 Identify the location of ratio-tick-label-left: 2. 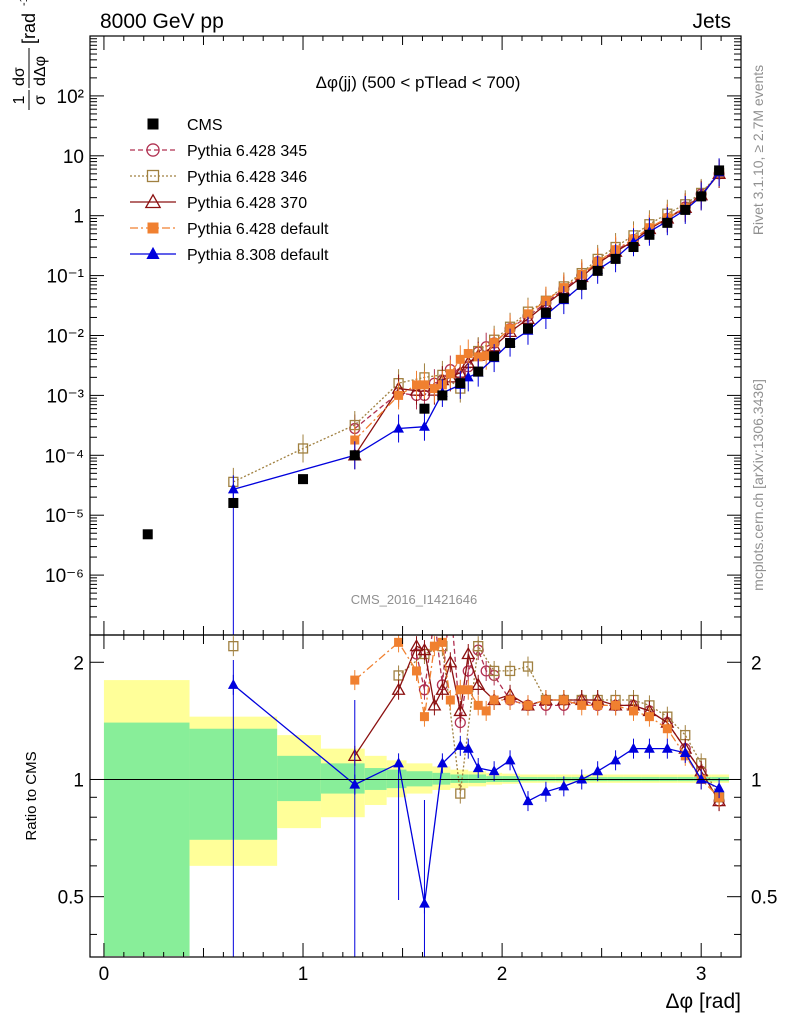
(78, 663).